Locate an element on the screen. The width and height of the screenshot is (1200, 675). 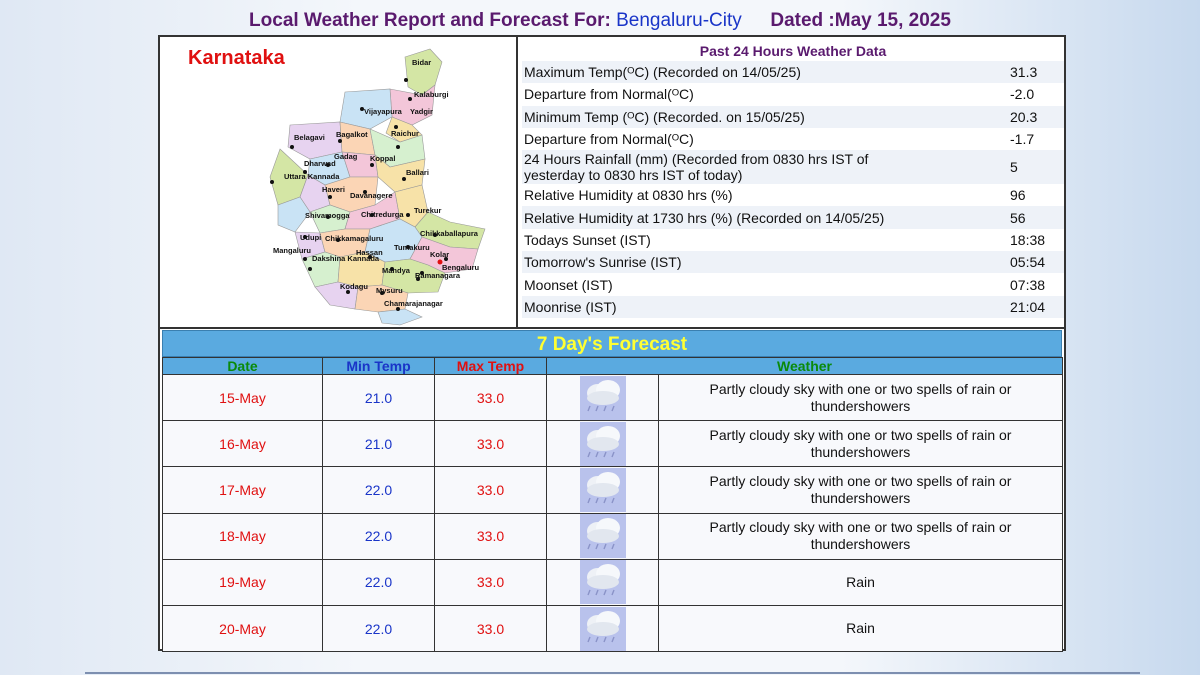
svg-text: Belagavi is located at coordinates (309, 137).